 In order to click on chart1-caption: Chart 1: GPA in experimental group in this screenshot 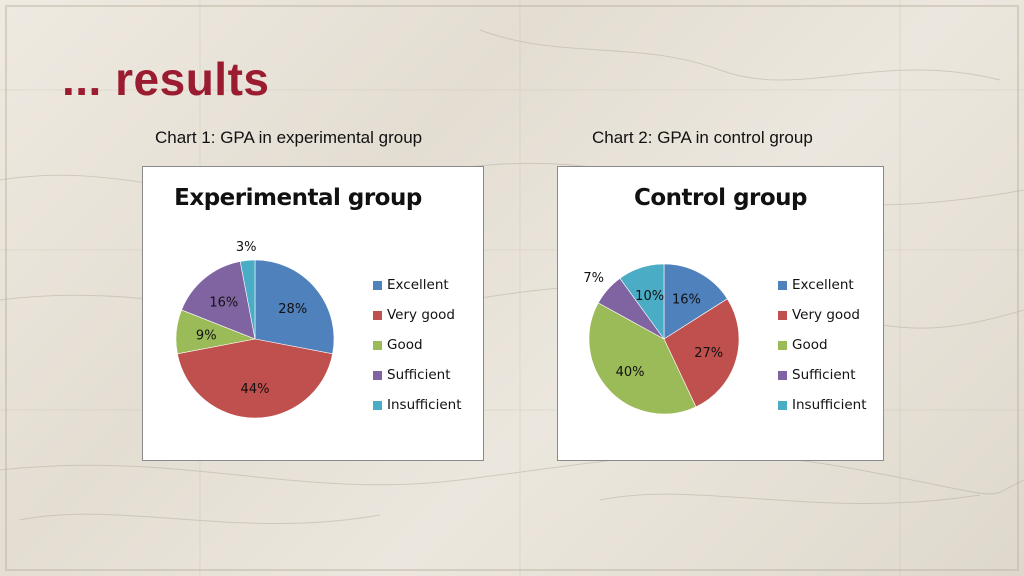, I will do `click(289, 137)`.